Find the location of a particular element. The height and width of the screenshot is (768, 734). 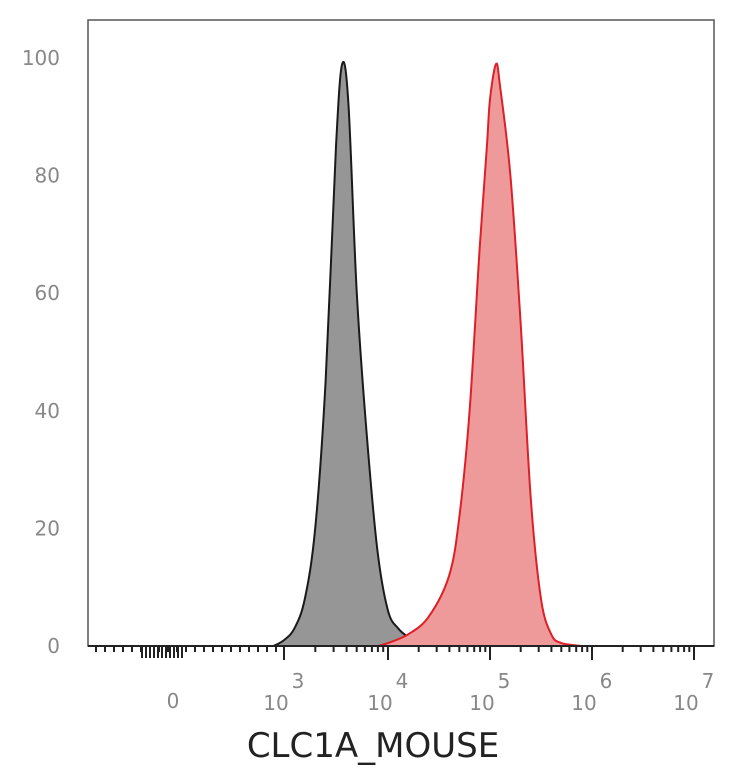

x-tick-marks is located at coordinates (395, 653).